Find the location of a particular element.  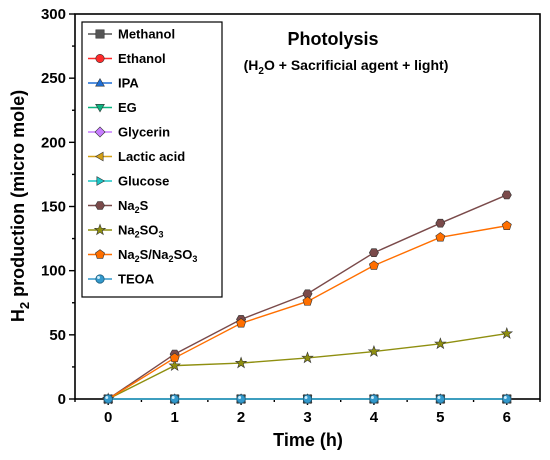

legend-item: Ethanol is located at coordinates (127, 58).